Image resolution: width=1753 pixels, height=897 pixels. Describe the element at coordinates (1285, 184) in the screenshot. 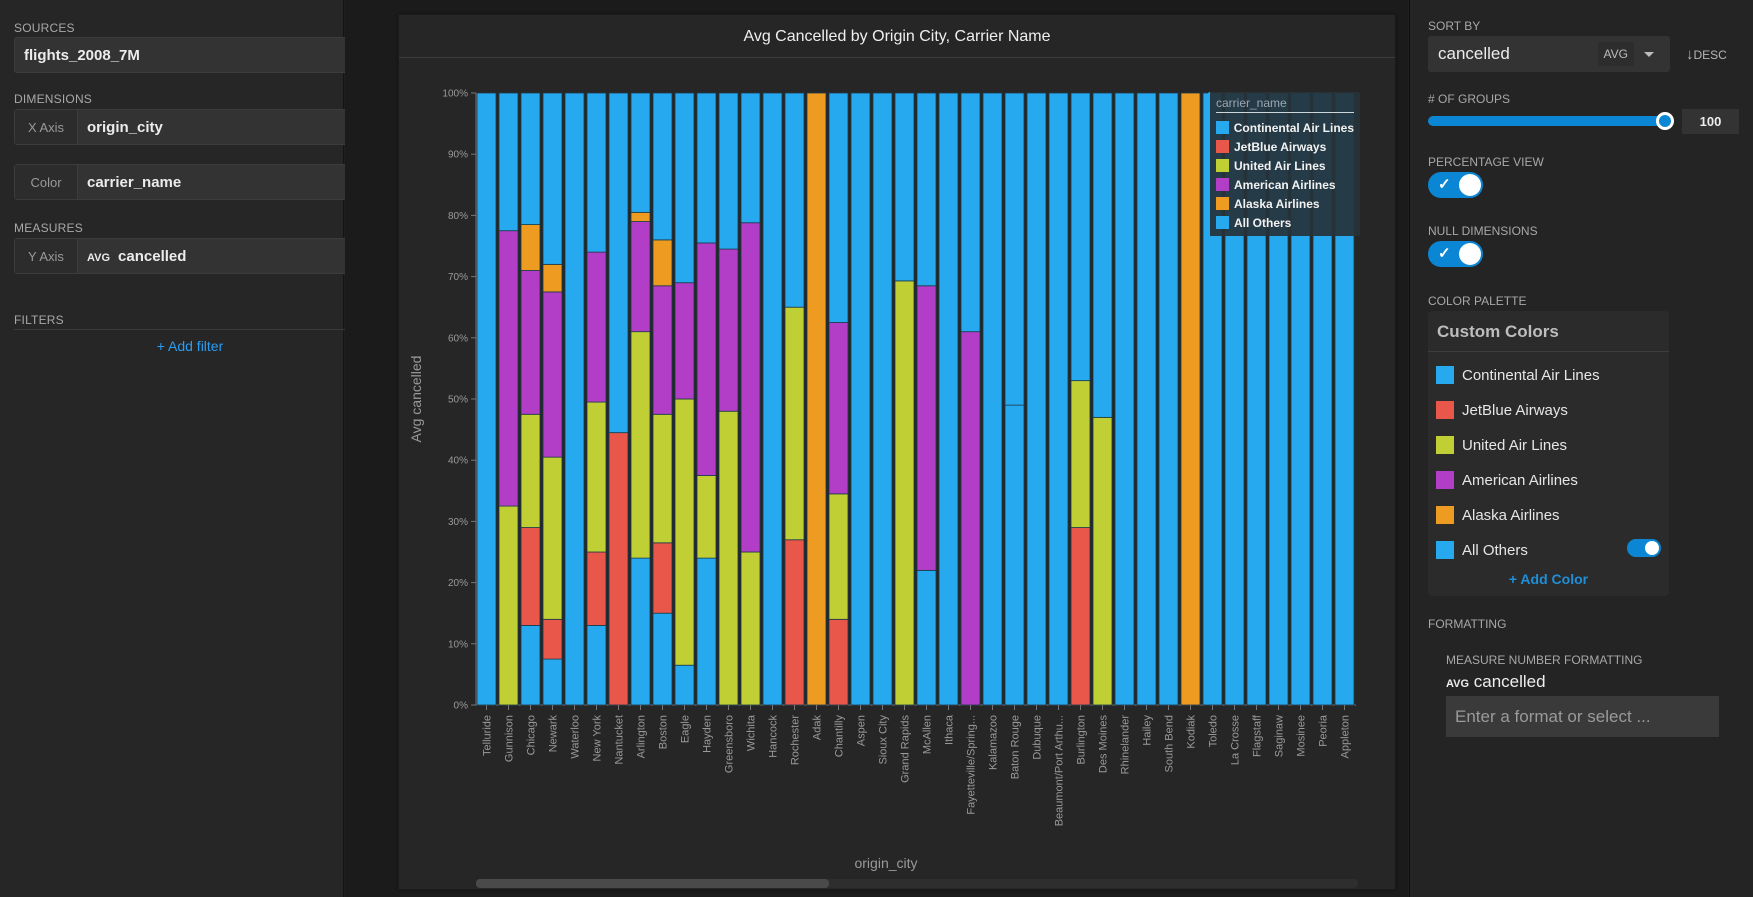

I see `legend-item: American Airlines` at that location.